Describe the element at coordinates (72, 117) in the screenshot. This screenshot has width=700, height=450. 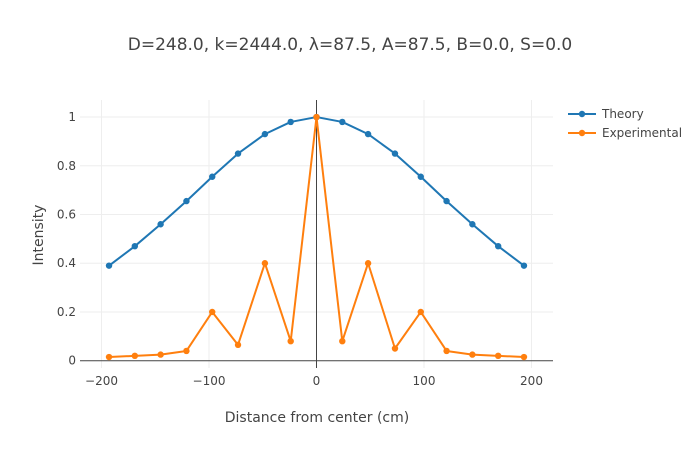
I see `y-tick-label: 1` at that location.